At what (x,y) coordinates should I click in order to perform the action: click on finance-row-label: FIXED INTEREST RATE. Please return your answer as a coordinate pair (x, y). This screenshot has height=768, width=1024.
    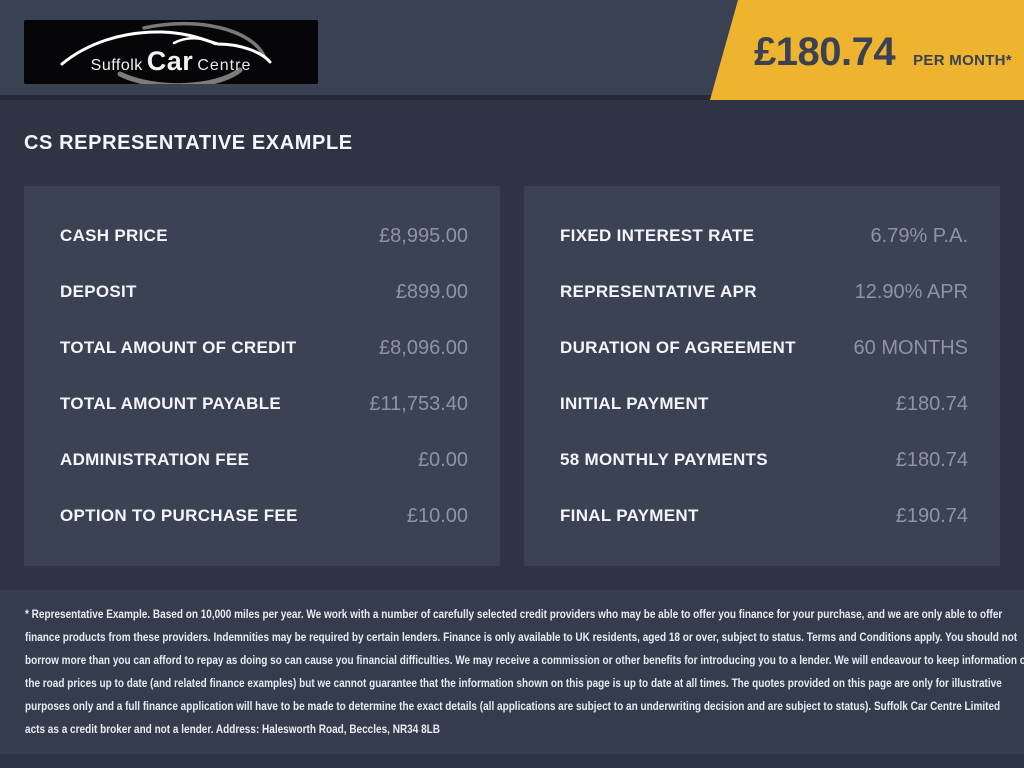
    Looking at the image, I should click on (657, 235).